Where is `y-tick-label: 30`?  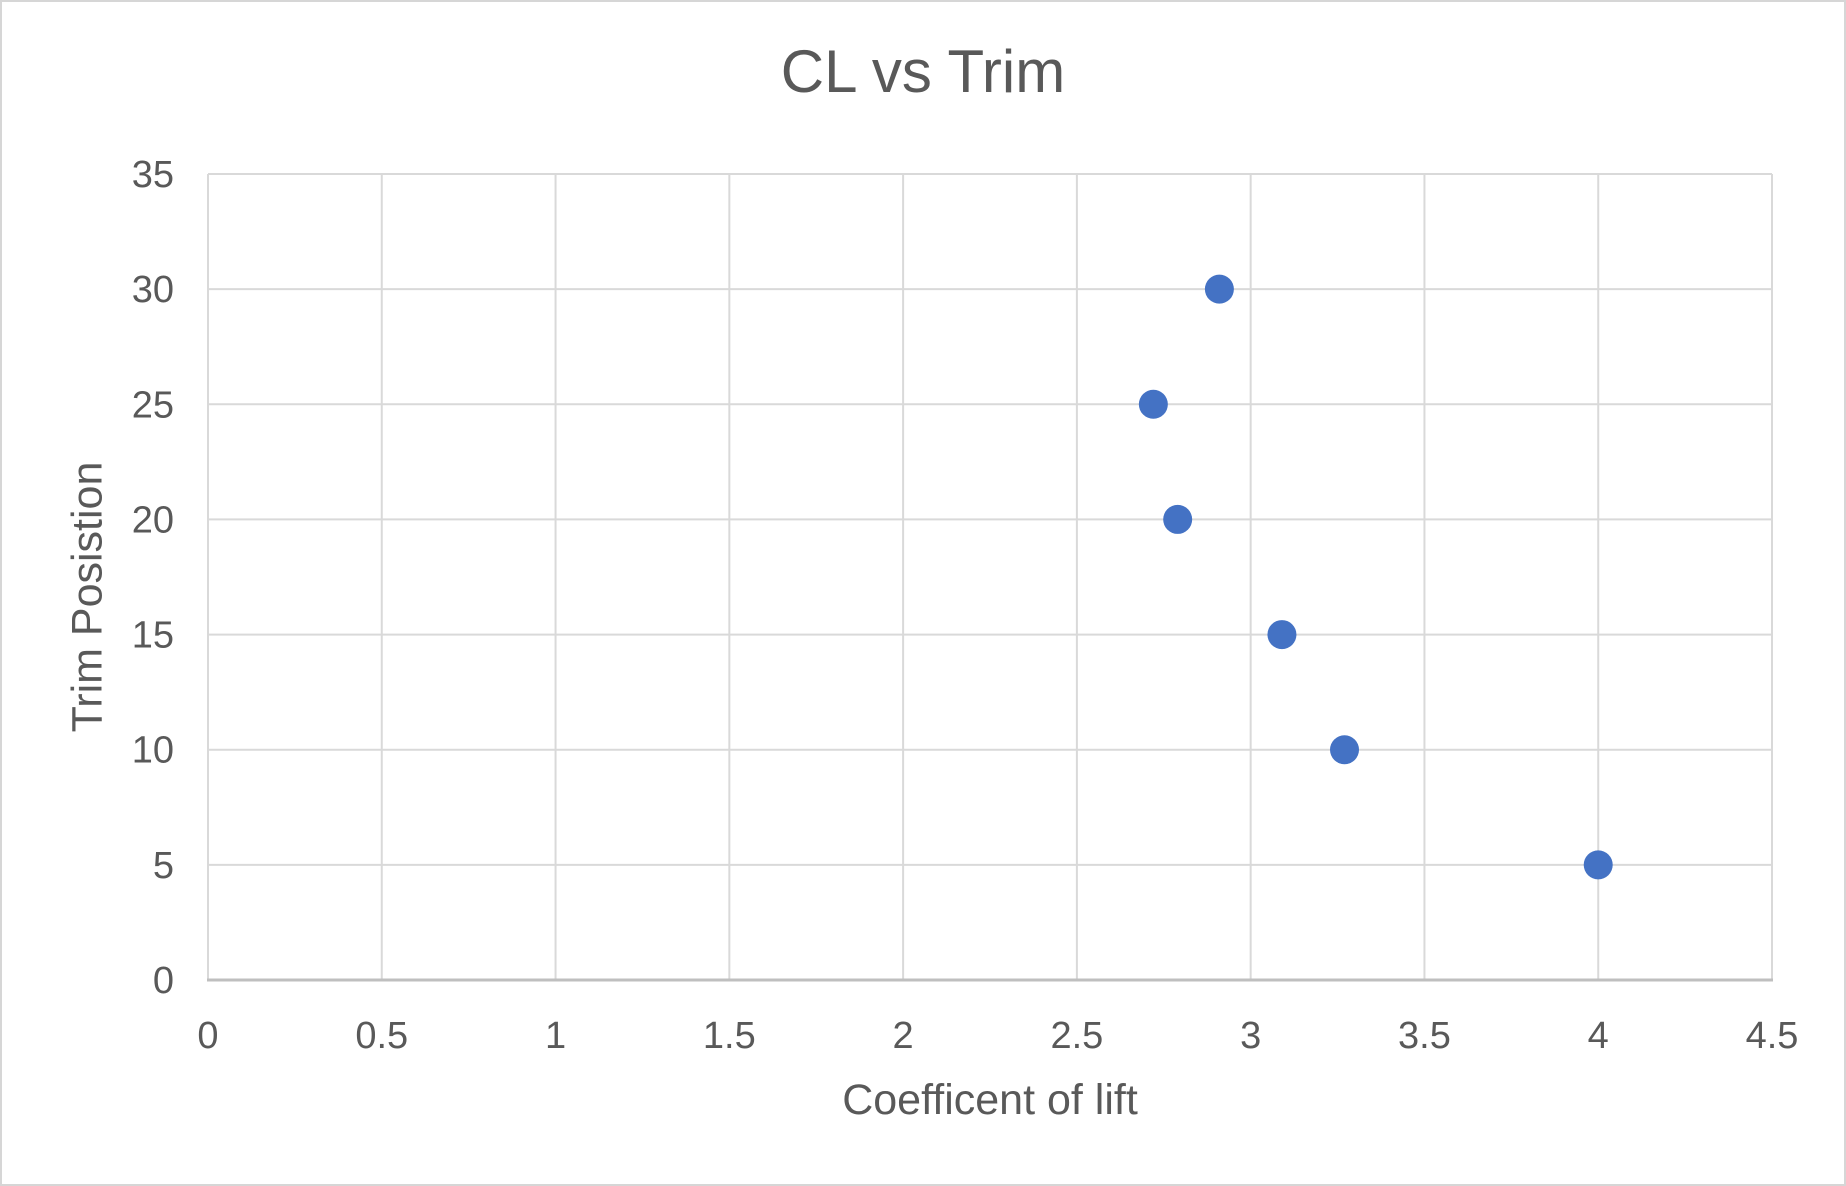
y-tick-label: 30 is located at coordinates (153, 290).